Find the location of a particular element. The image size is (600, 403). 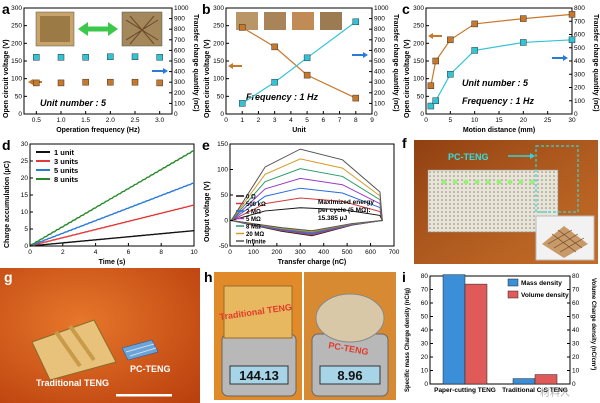

scale-reading-right: 8.96 is located at coordinates (349, 375).